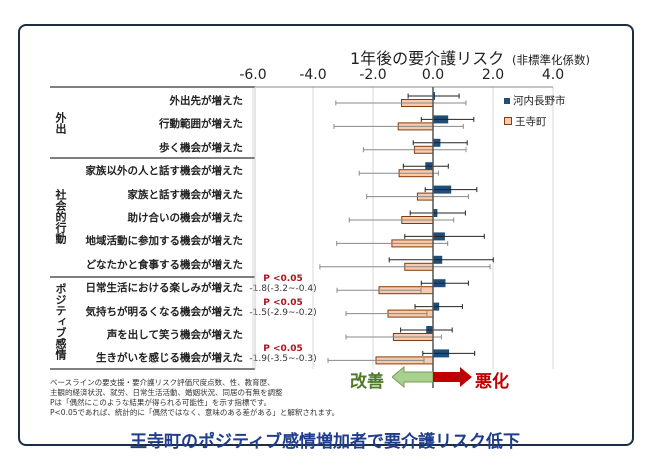 This screenshot has width=650, height=468. What do you see at coordinates (325, 442) in the screenshot?
I see `footer-title: 王寺町のポジティブ感情増加者で要介護リスク低下` at bounding box center [325, 442].